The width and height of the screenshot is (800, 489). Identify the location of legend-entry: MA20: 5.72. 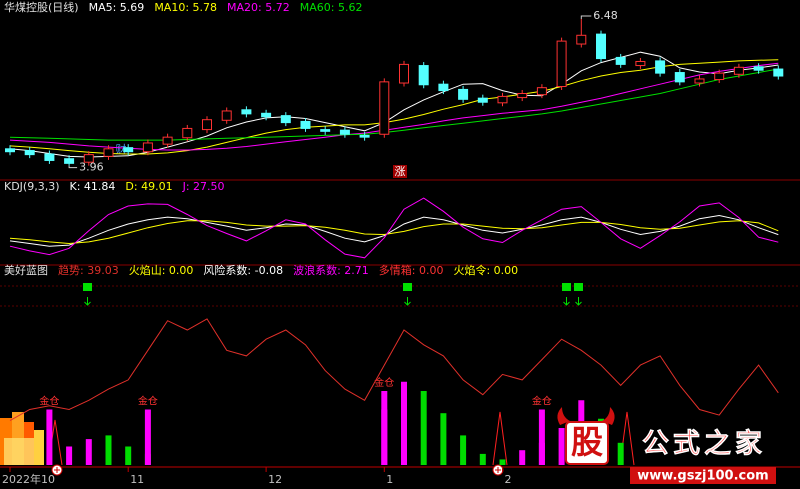
(258, 7).